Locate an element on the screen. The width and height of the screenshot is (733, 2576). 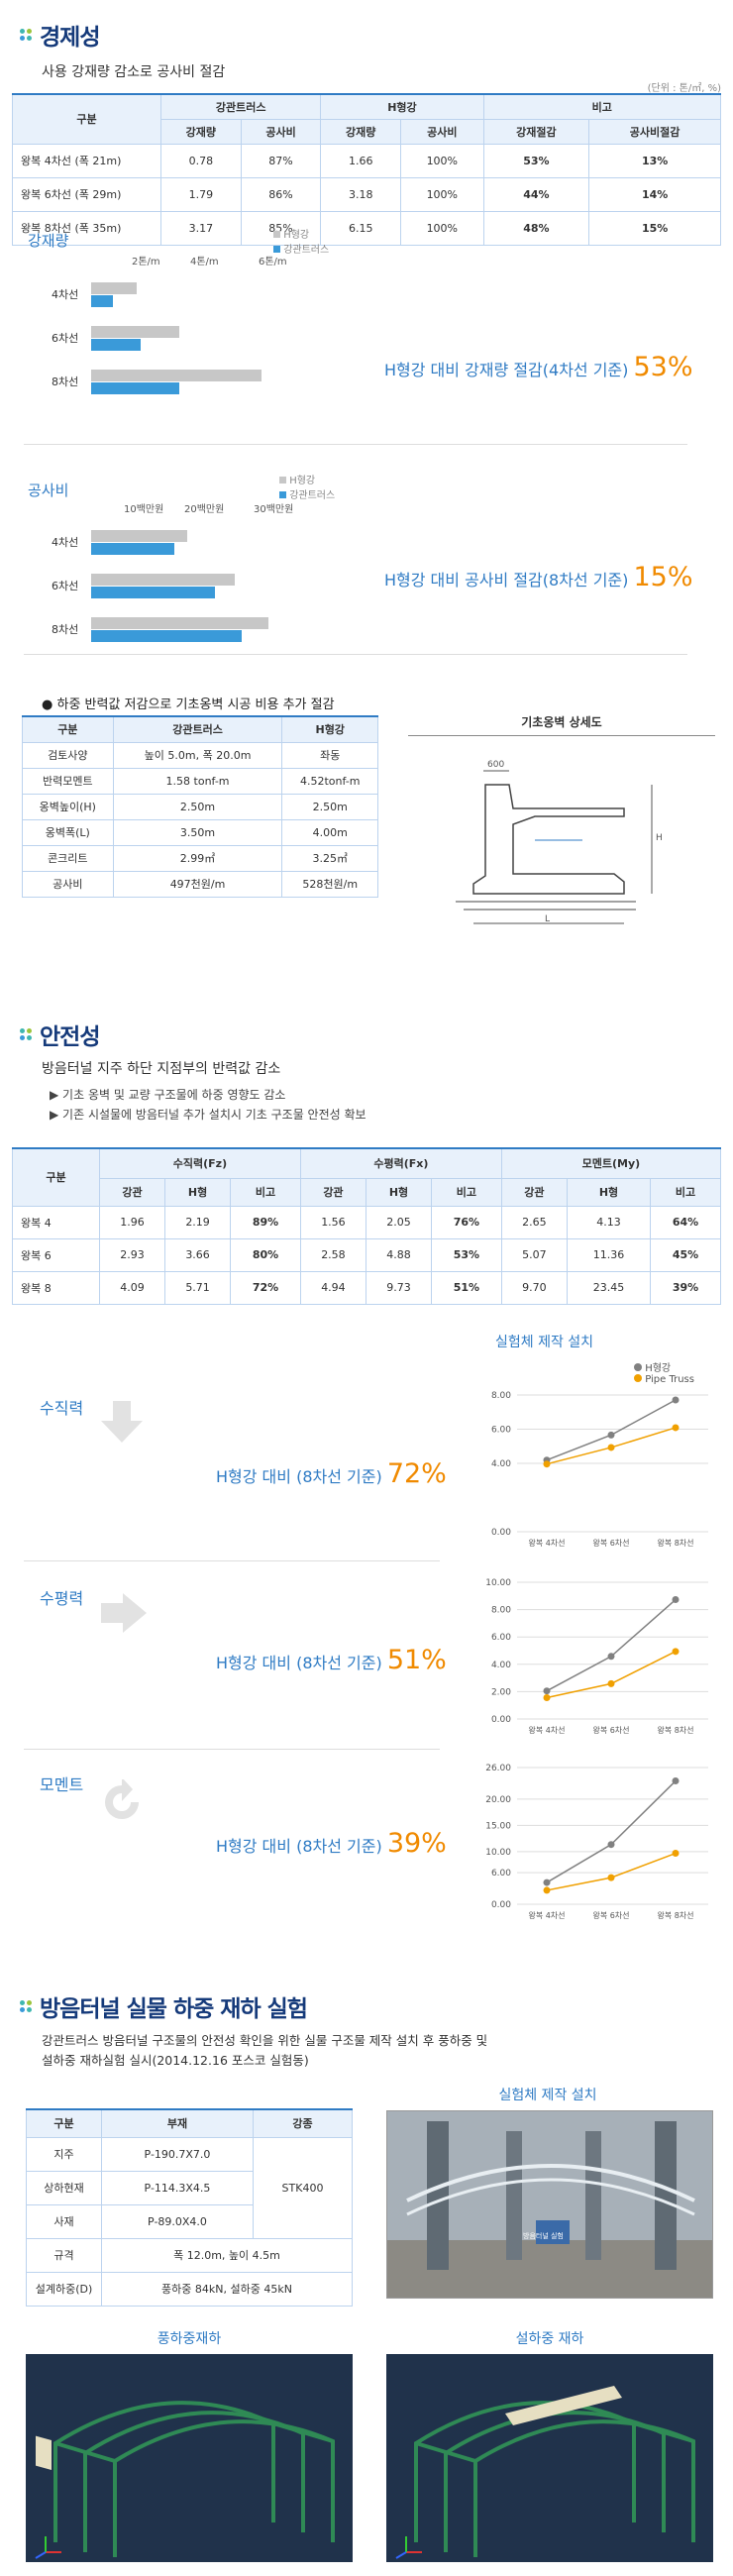
cell: 9.73 is located at coordinates (399, 1287).